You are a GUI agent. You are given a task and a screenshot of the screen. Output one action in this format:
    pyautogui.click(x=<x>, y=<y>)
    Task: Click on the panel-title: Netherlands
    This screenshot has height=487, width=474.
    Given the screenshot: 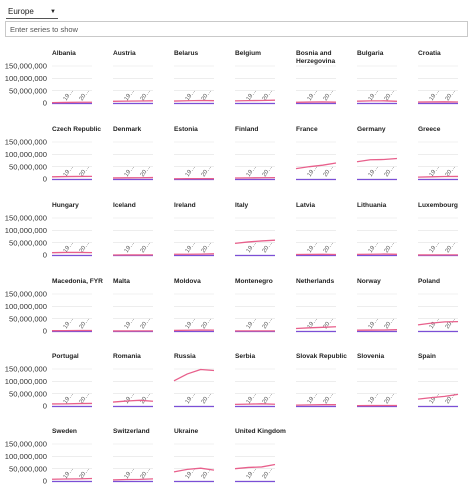 What is the action you would take?
    pyautogui.click(x=315, y=281)
    